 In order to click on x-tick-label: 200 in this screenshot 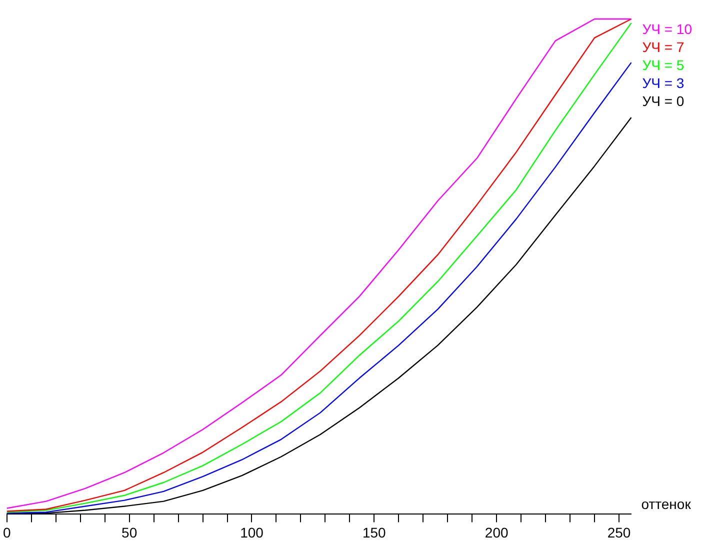, I will do `click(496, 532)`.